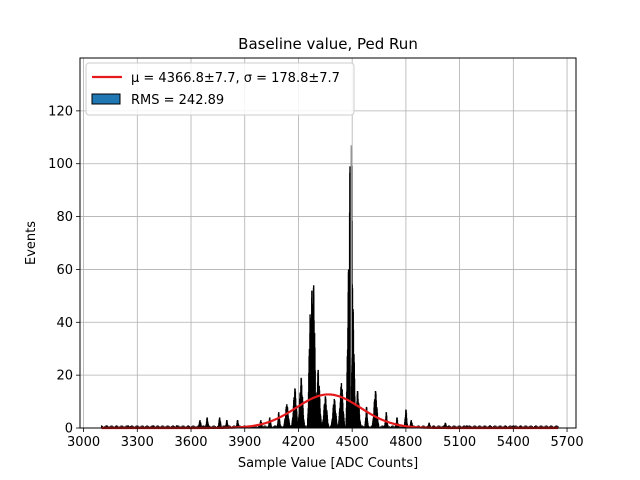 This screenshot has height=480, width=640. What do you see at coordinates (513, 442) in the screenshot?
I see `x-tick-label: 5400` at bounding box center [513, 442].